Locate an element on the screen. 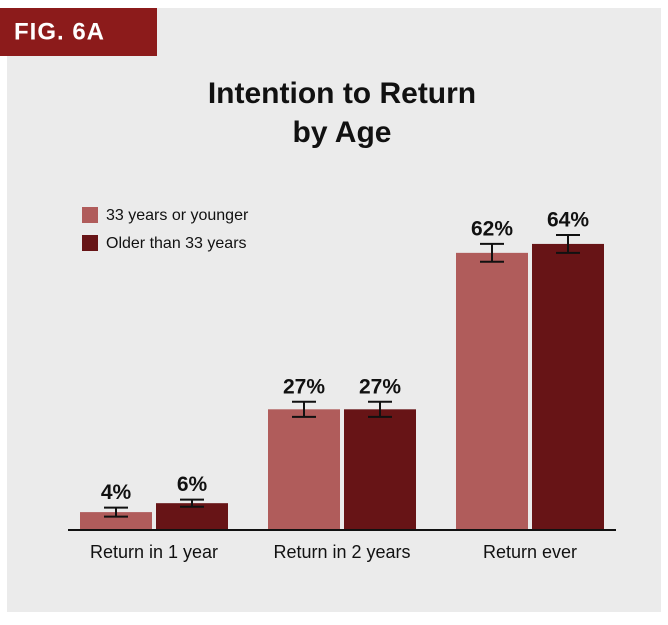 The width and height of the screenshot is (668, 625). x-tick-label: Return in 2 years is located at coordinates (341, 552).